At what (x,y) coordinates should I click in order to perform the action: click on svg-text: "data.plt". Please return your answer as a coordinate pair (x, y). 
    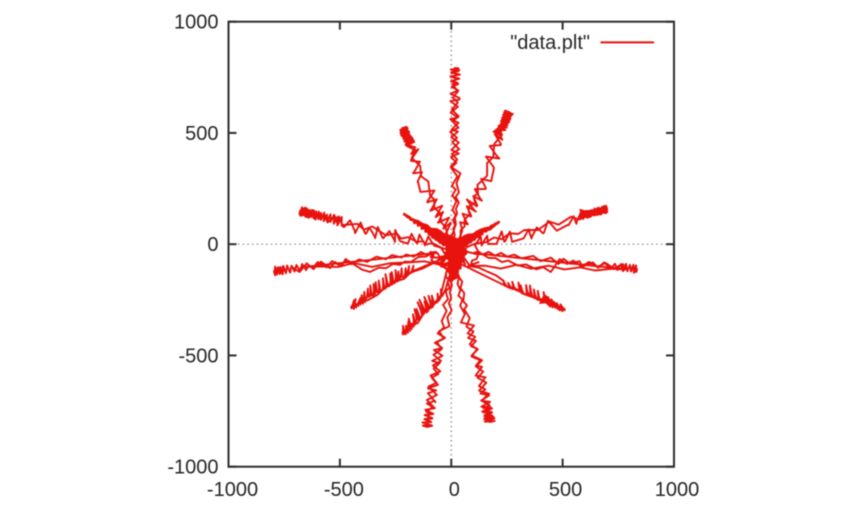
    Looking at the image, I should click on (550, 43).